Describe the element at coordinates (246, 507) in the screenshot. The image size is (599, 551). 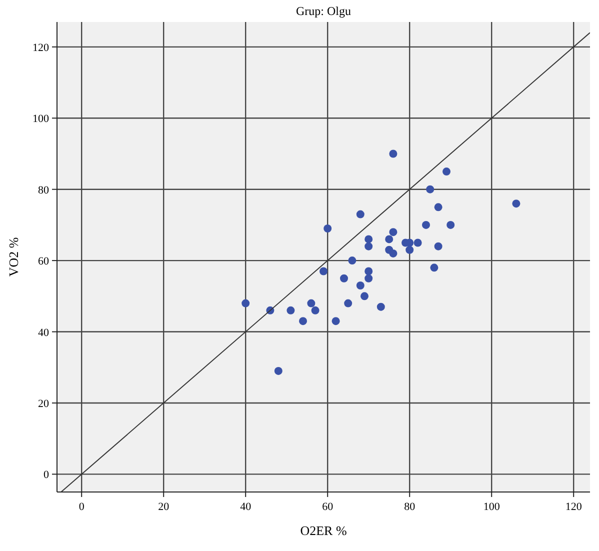
I see `x-tick-label: 40` at that location.